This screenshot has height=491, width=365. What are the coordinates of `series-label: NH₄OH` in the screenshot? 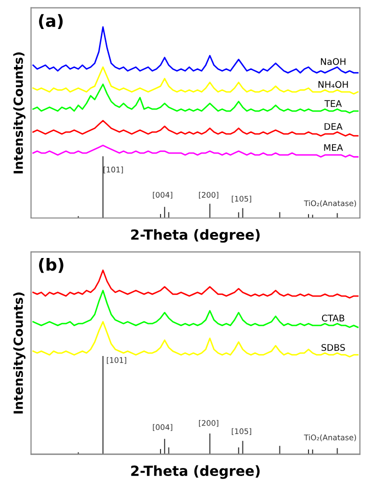 It's located at (333, 84).